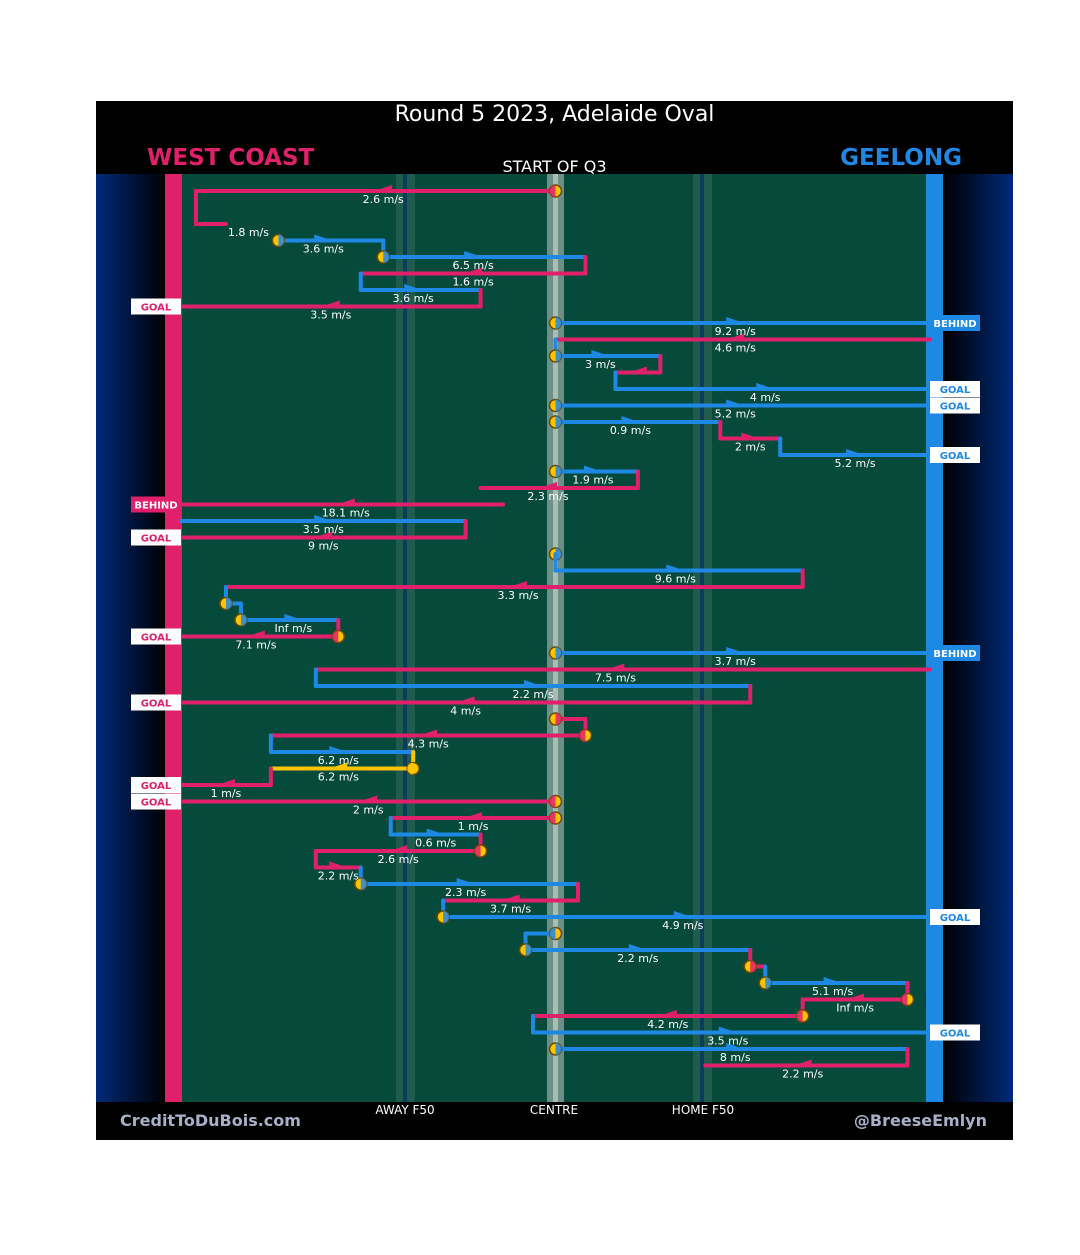  What do you see at coordinates (702, 638) in the screenshot?
I see `home-f50-line` at bounding box center [702, 638].